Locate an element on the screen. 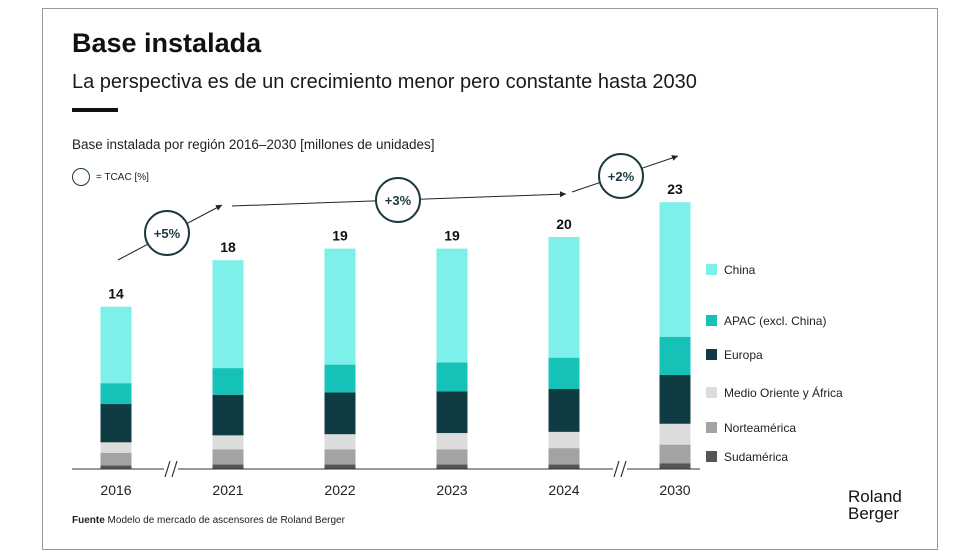  legend-swatch-norteamerica is located at coordinates (711, 427).